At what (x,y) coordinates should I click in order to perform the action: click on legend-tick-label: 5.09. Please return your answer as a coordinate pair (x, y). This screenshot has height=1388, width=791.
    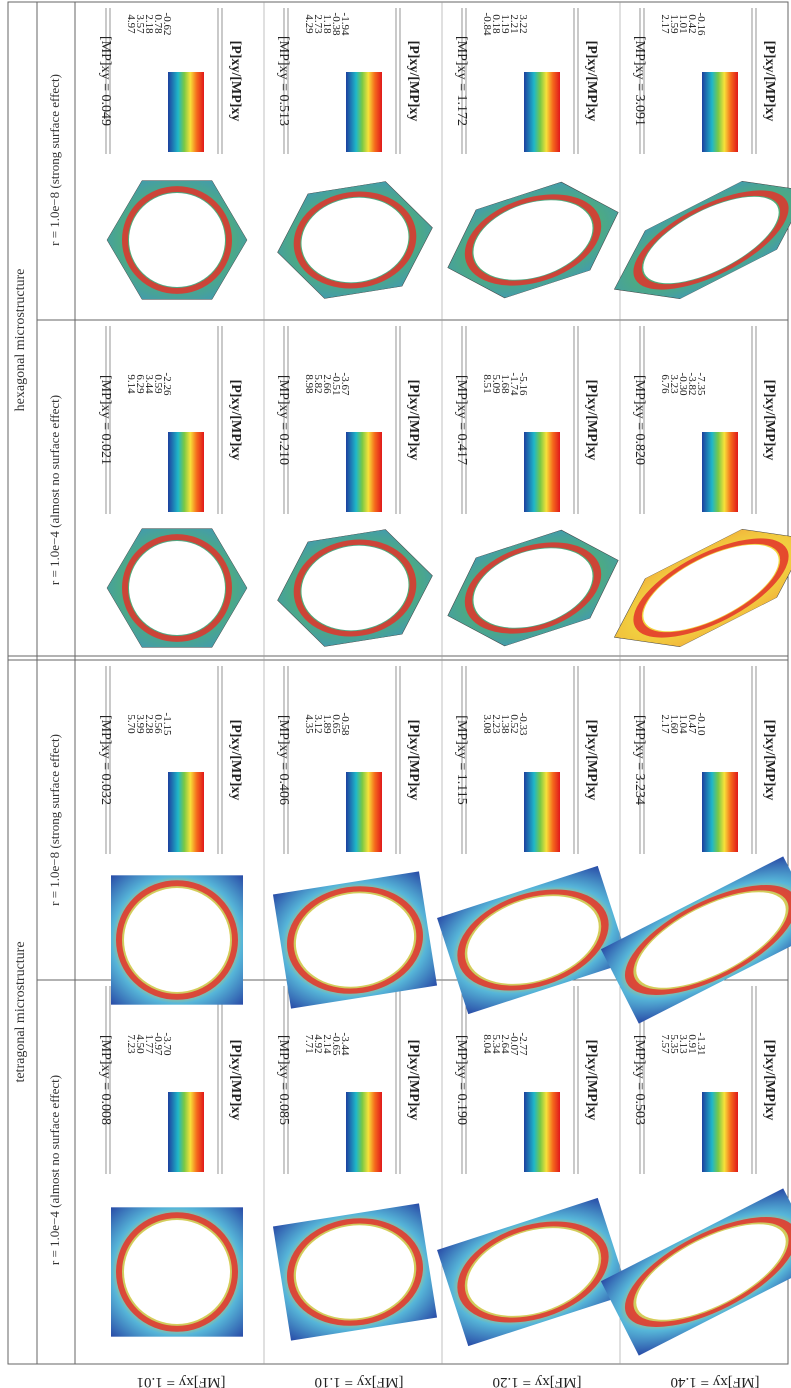
    Looking at the image, I should click on (496, 384).